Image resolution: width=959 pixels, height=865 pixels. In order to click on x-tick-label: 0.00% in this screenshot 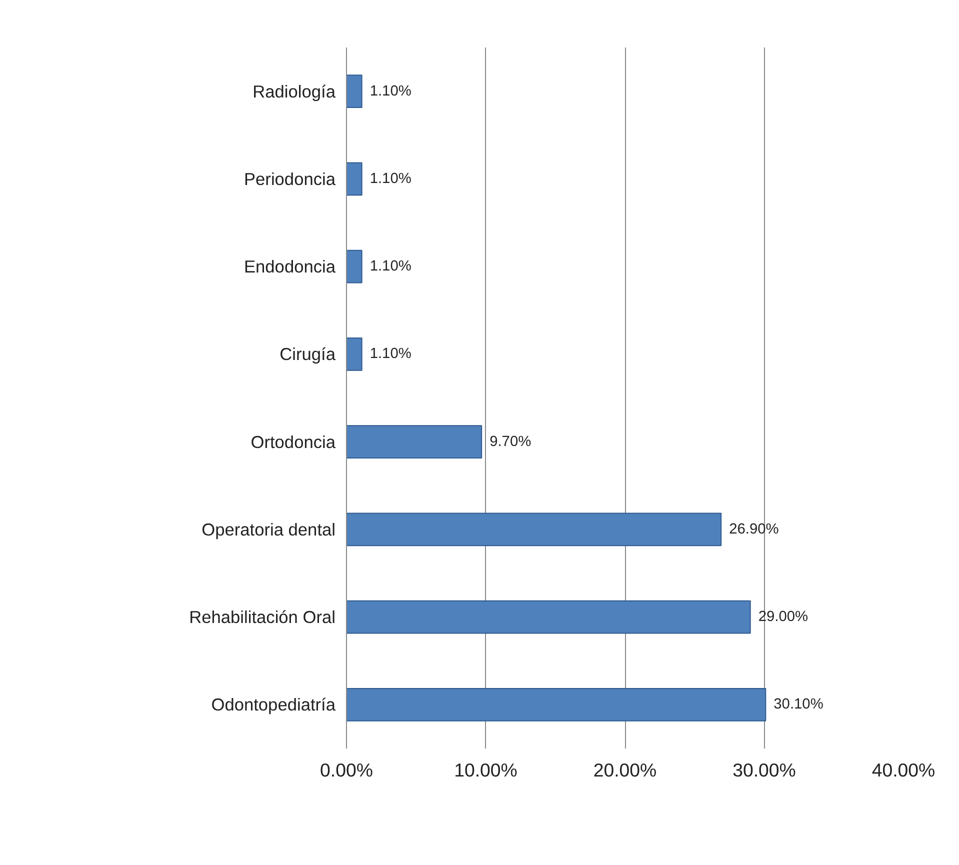, I will do `click(346, 770)`.